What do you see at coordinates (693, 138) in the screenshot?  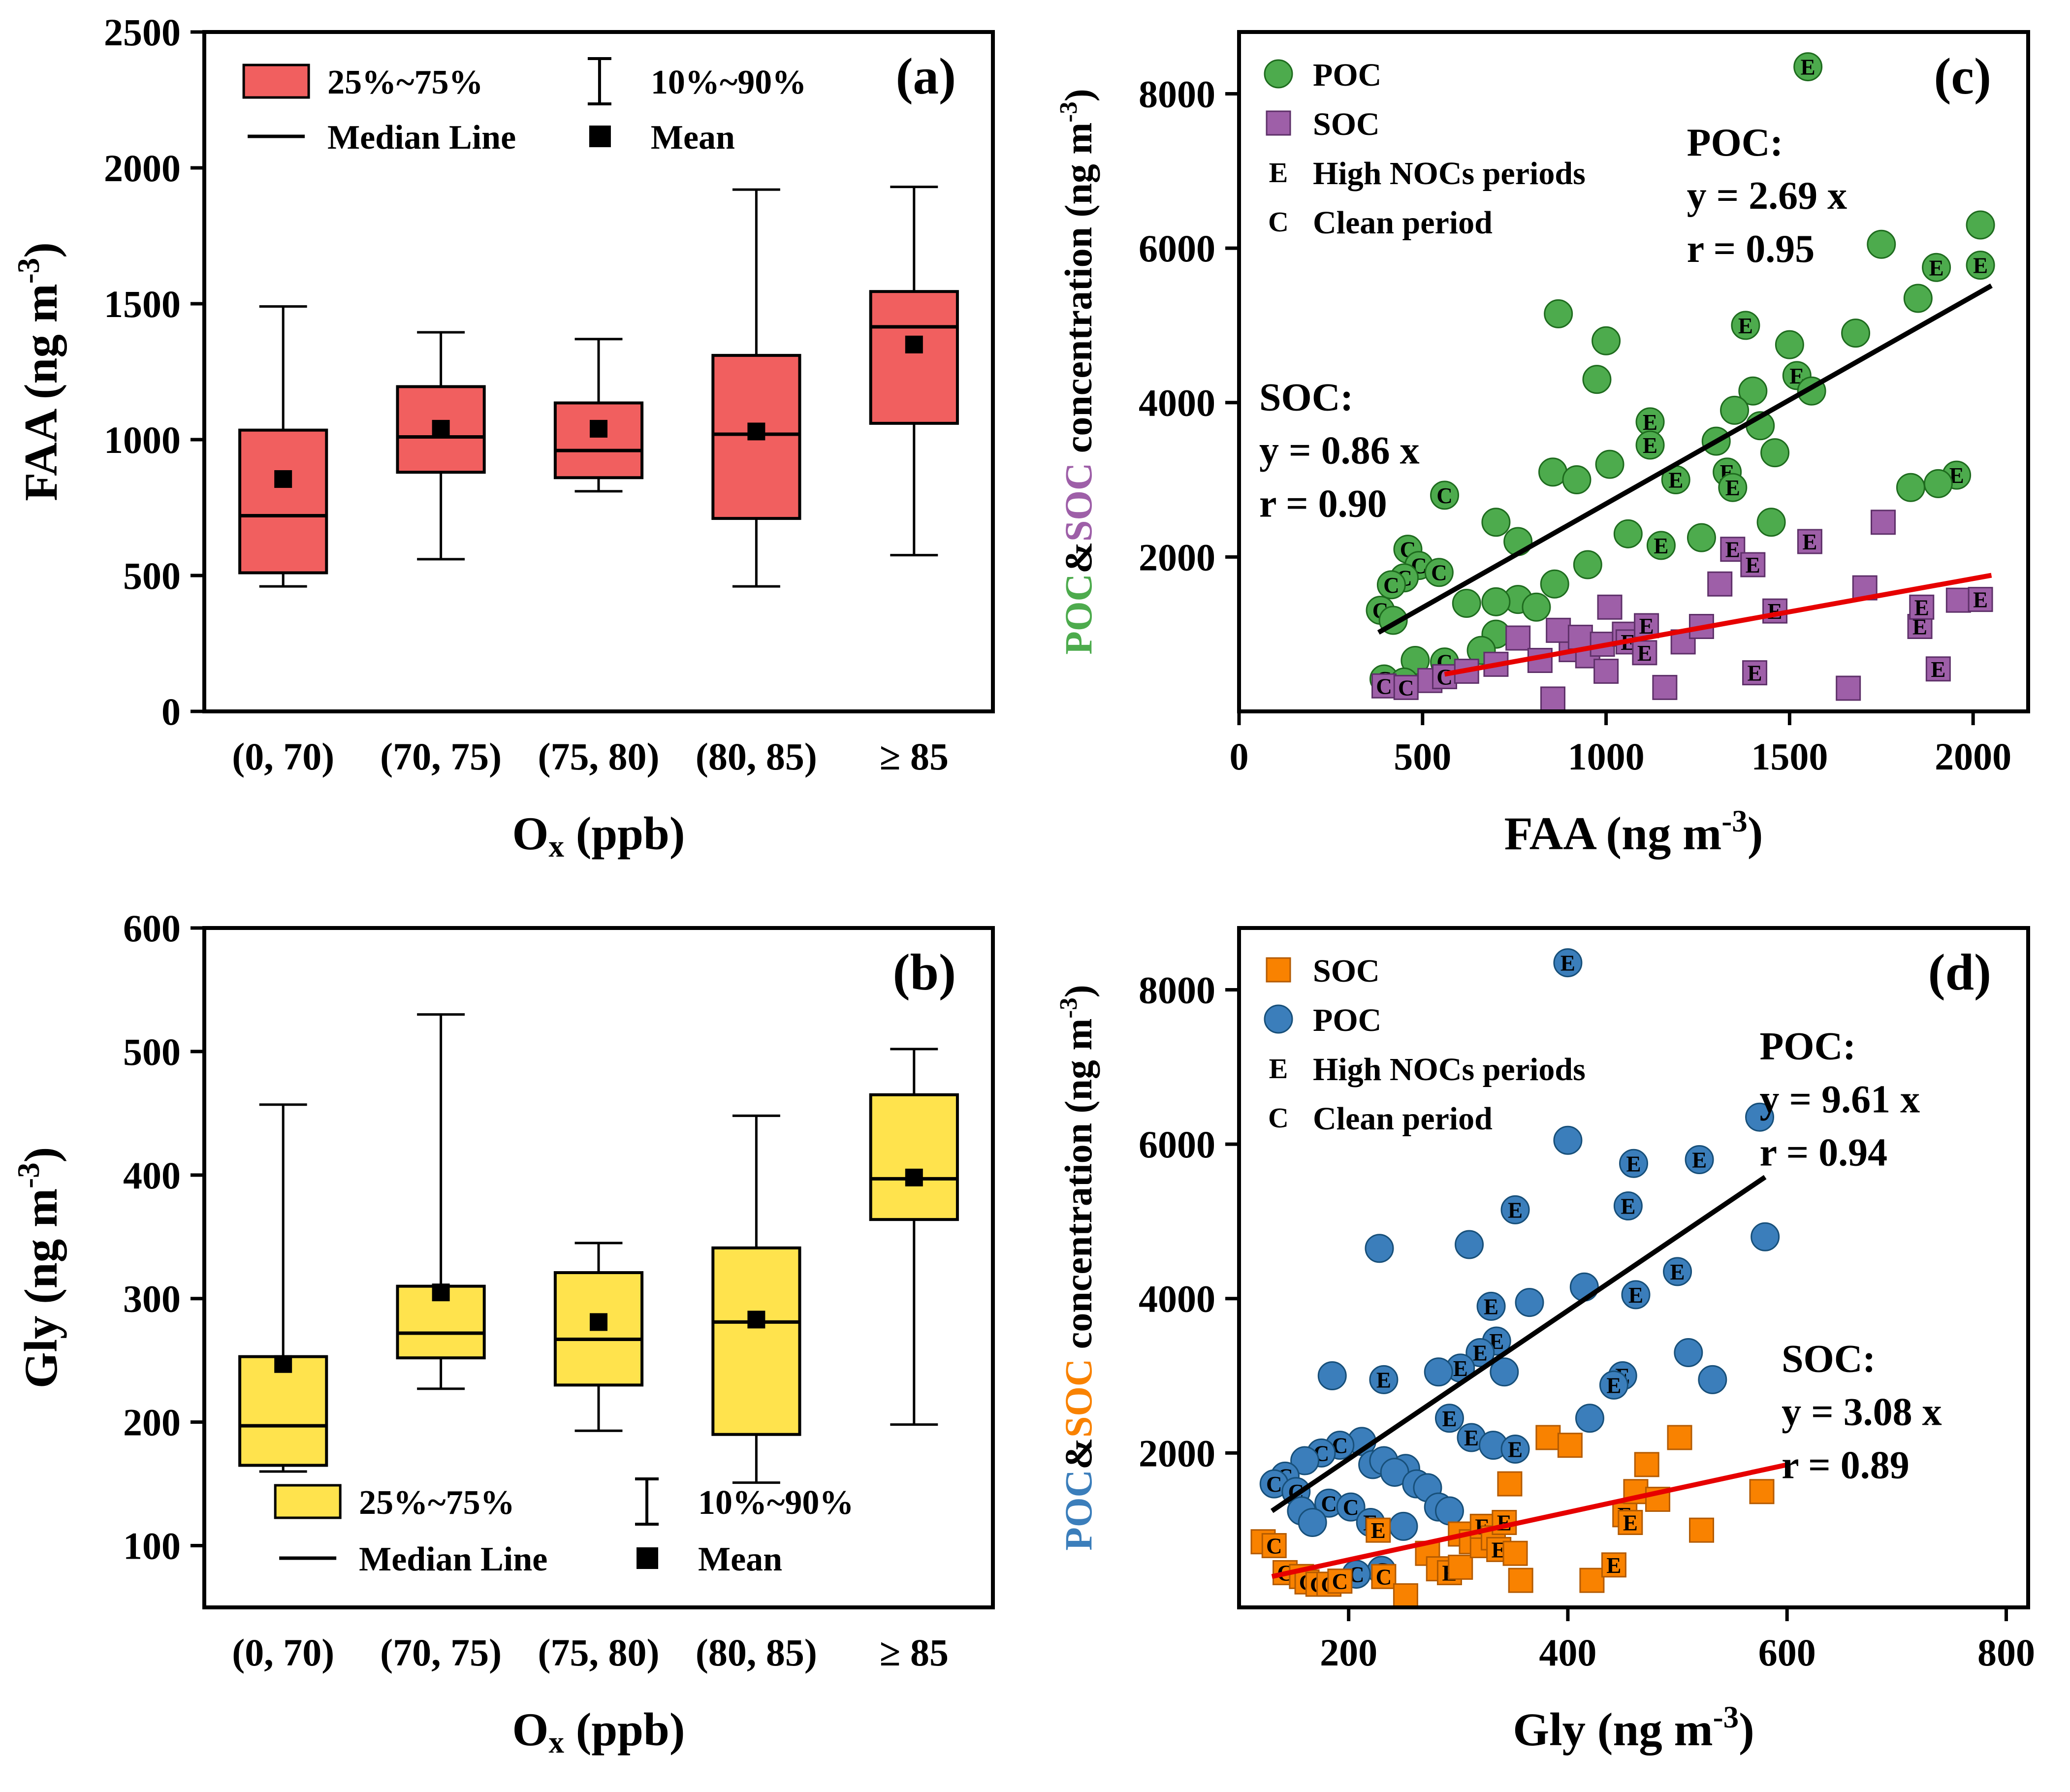 I see `legend-label: Mean` at bounding box center [693, 138].